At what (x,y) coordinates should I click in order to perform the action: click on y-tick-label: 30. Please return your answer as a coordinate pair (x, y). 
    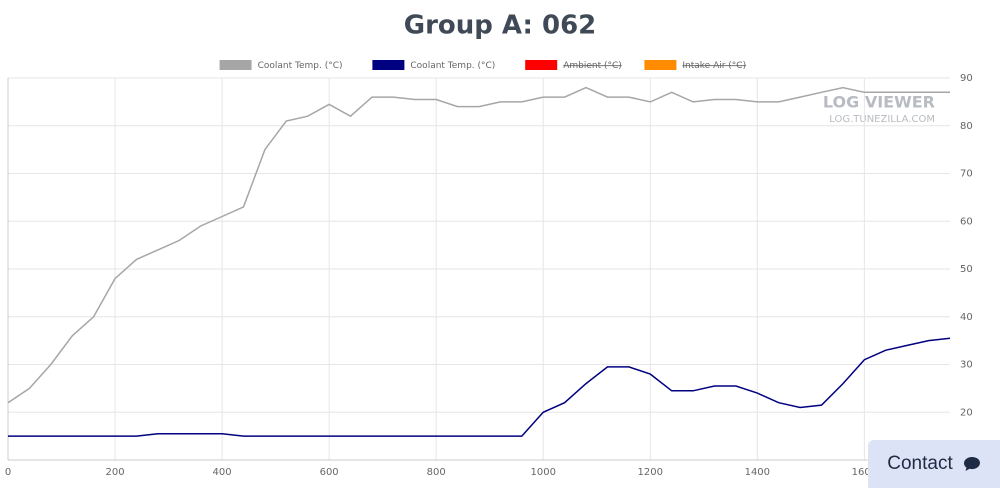
    Looking at the image, I should click on (966, 365).